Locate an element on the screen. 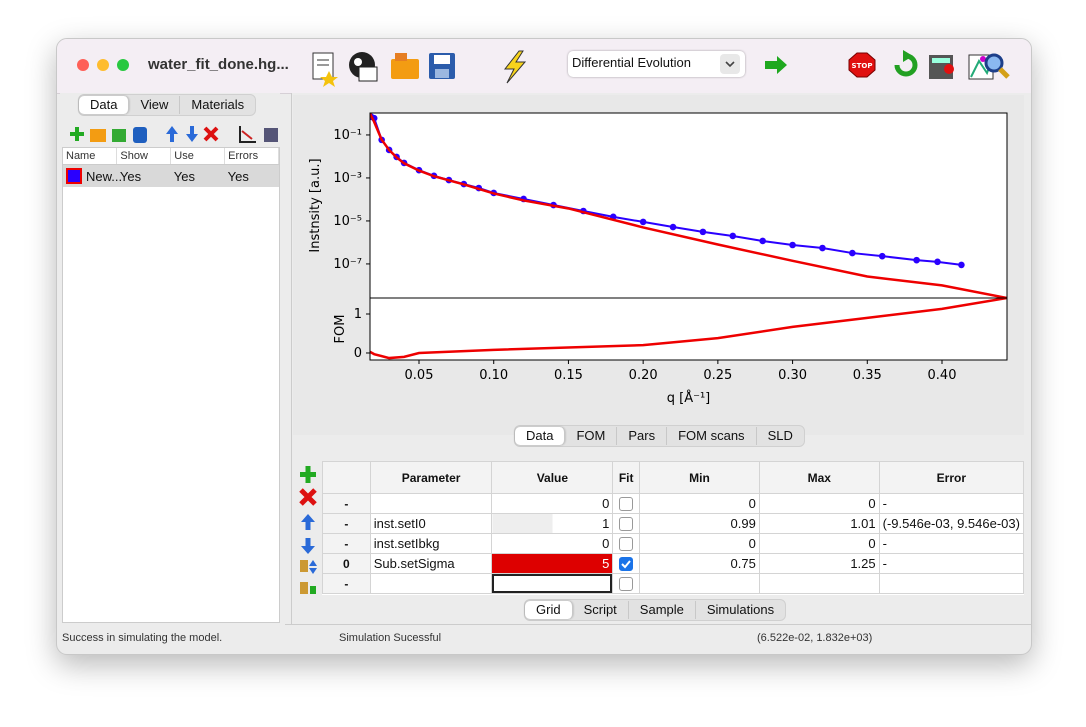  grid-cell-max: 1.25 is located at coordinates (819, 563).